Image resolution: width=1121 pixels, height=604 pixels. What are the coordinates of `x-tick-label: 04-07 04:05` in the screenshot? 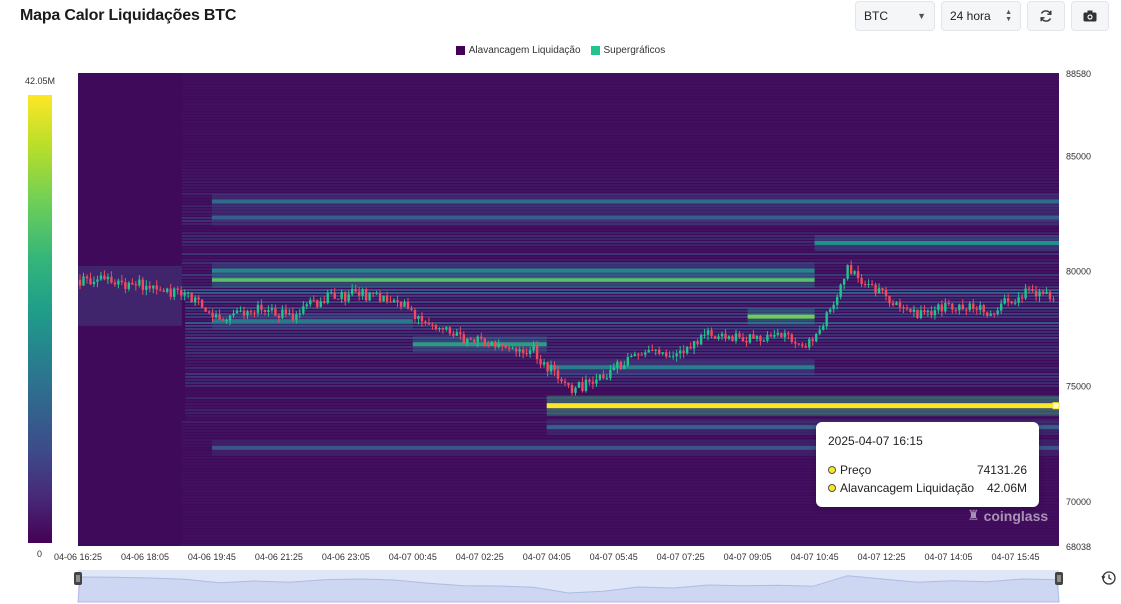 It's located at (547, 557).